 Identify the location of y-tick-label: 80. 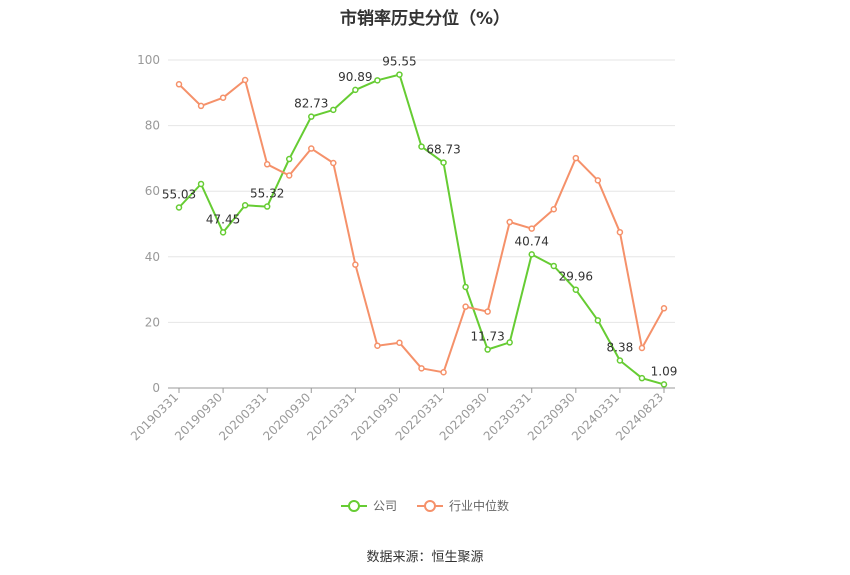
(152, 126).